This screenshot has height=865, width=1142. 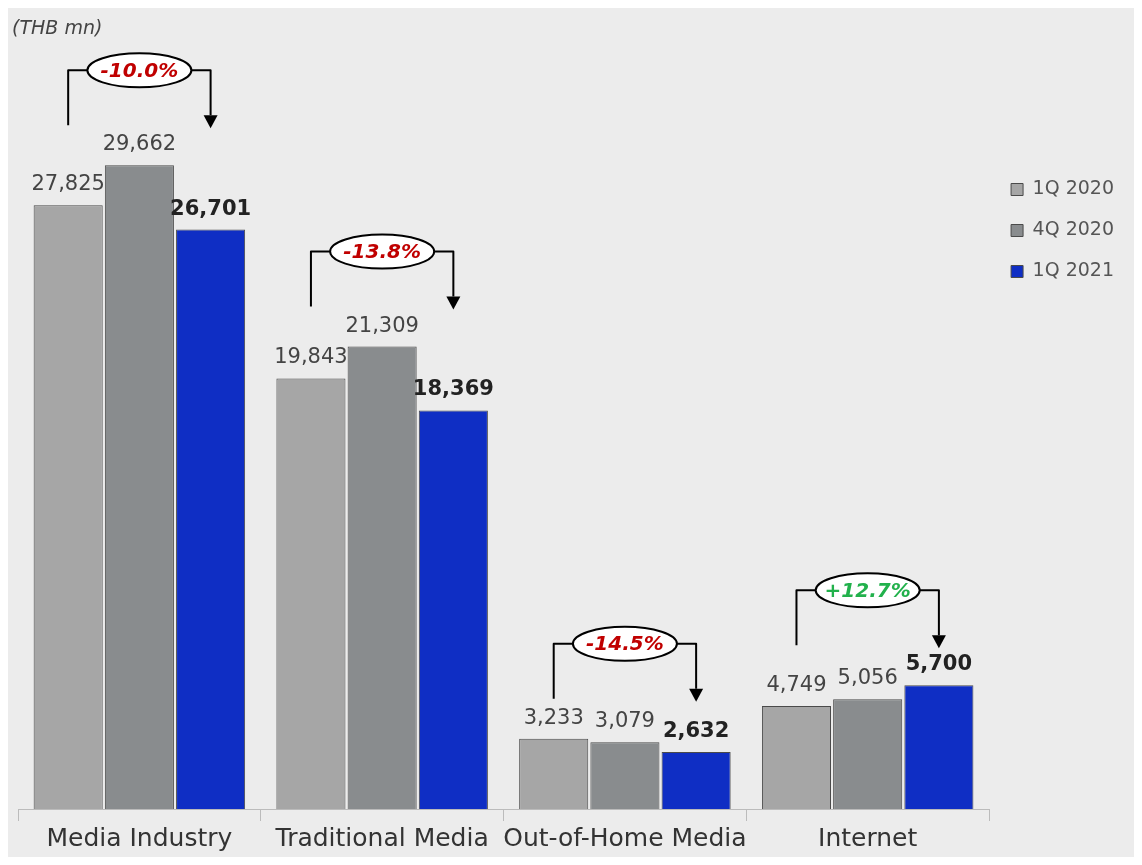 What do you see at coordinates (139, 143) in the screenshot?
I see `data-label: 29,662` at bounding box center [139, 143].